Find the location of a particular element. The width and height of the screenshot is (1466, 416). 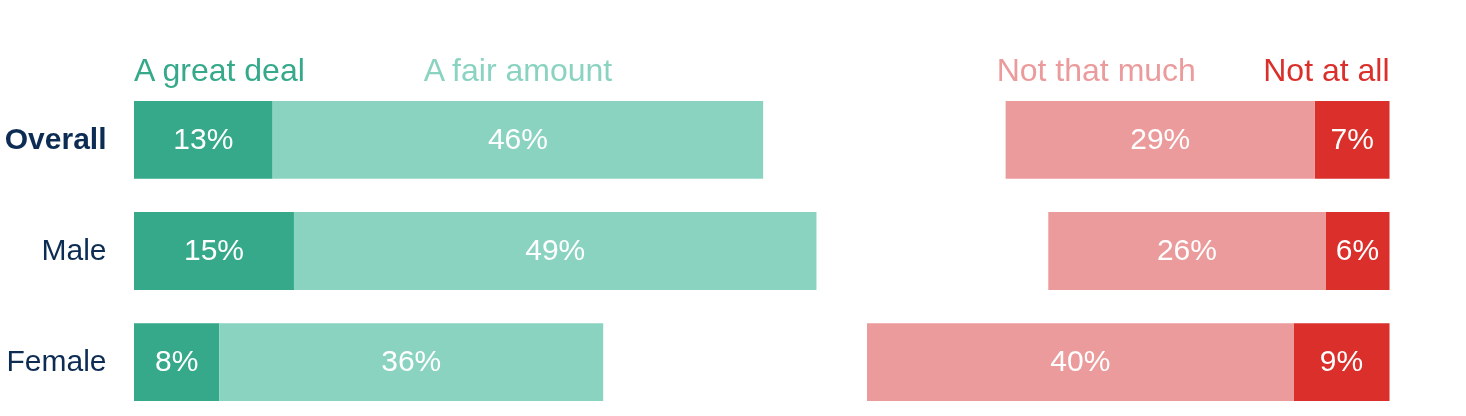

data-label: 26% is located at coordinates (1186, 249).